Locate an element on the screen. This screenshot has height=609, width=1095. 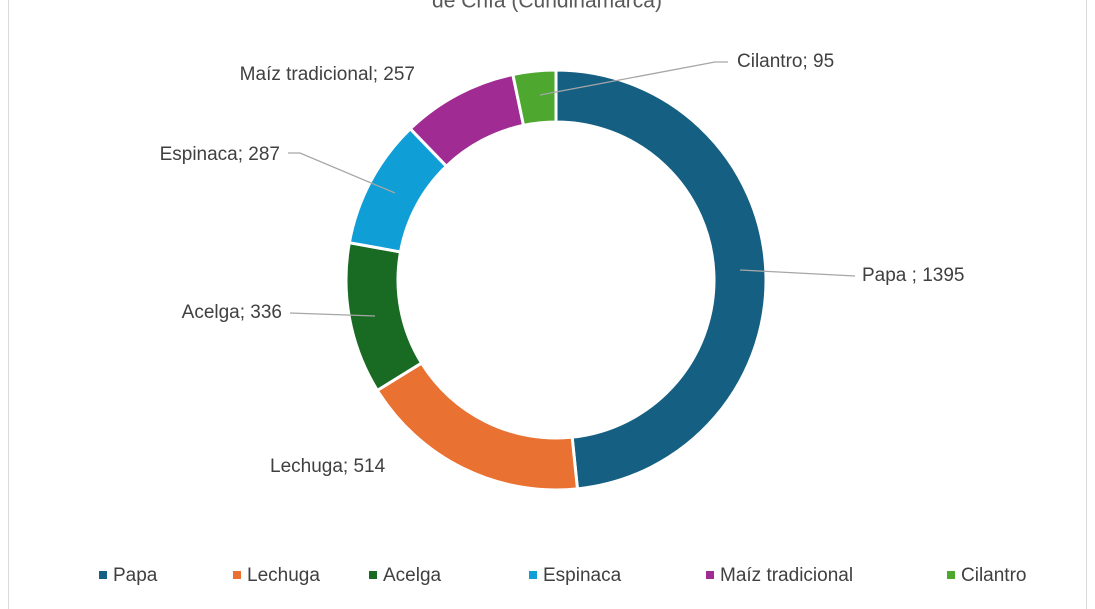
data-label: Maíz tradicional; 257 is located at coordinates (327, 74).